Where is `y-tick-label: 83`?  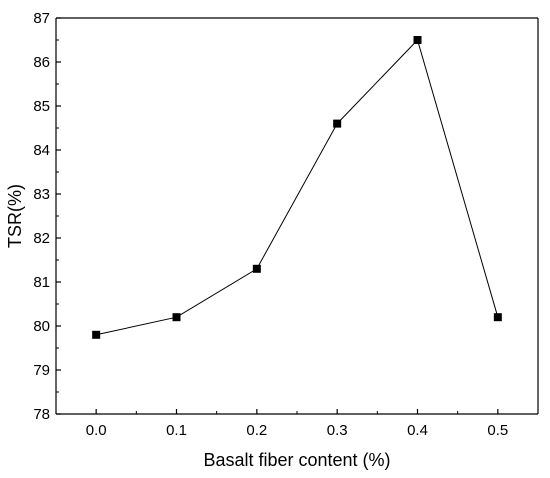 y-tick-label: 83 is located at coordinates (41, 194).